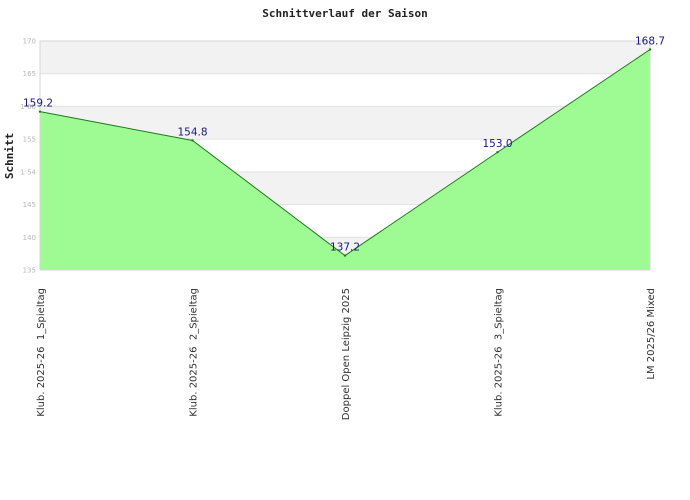  What do you see at coordinates (28, 172) in the screenshot?
I see `y-tick-label: 1 54` at bounding box center [28, 172].